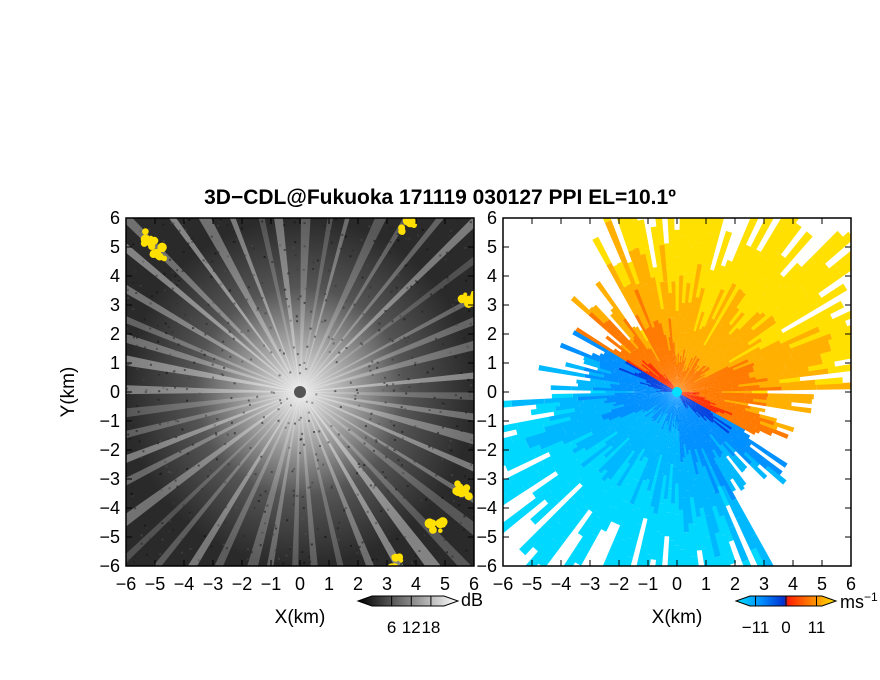 This screenshot has width=880, height=680. Describe the element at coordinates (492, 334) in the screenshot. I see `y-tick-label: 2` at that location.